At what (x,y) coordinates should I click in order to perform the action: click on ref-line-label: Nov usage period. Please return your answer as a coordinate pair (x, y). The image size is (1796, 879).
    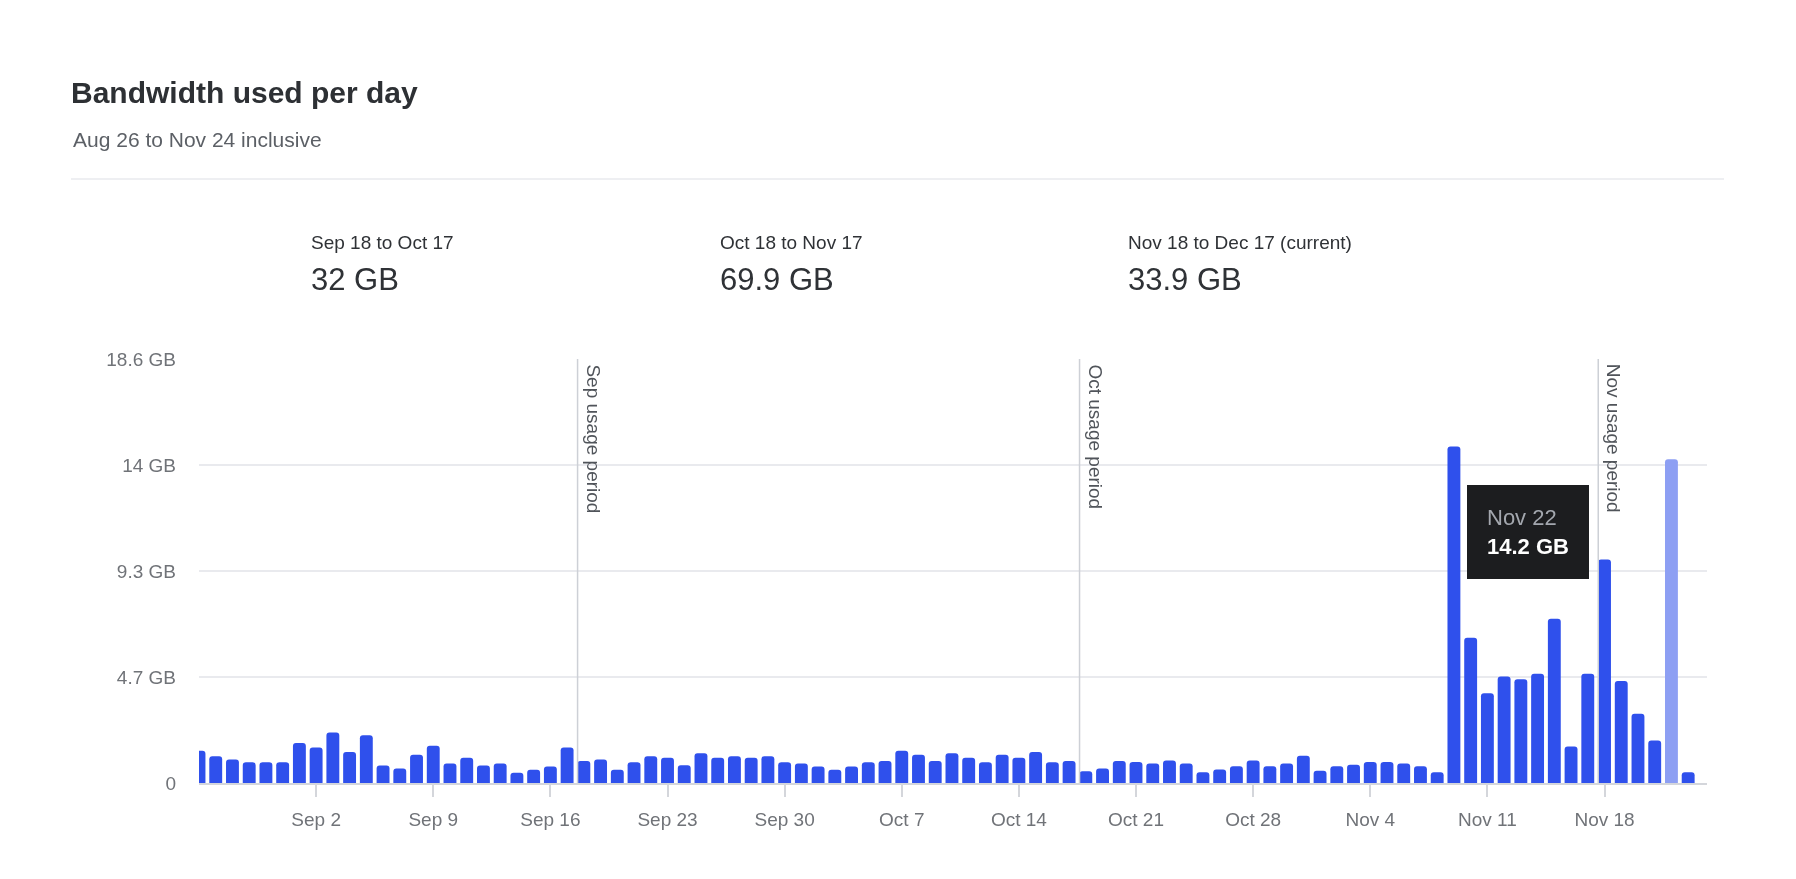
    Looking at the image, I should click on (1614, 438).